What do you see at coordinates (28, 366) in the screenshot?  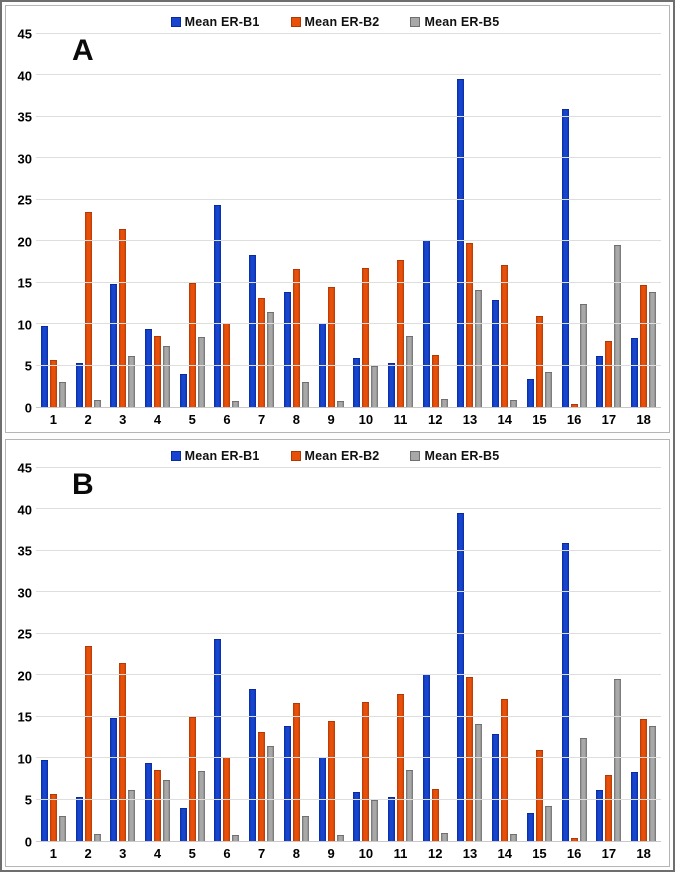 I see `y-tick-label: 5` at bounding box center [28, 366].